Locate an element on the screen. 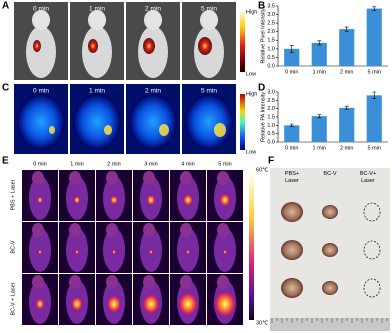 The width and height of the screenshot is (392, 333). time-label: 1 min is located at coordinates (76, 164).